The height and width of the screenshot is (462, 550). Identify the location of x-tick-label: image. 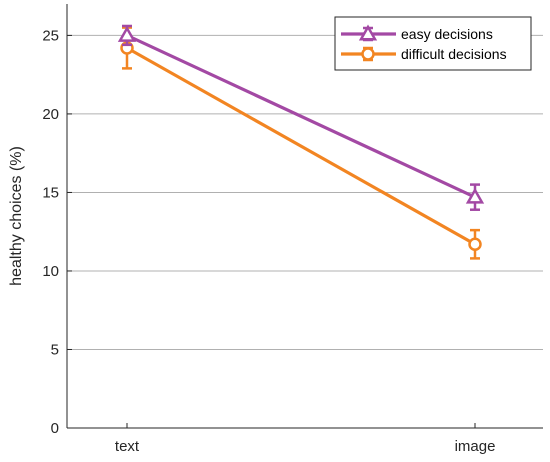
(475, 446).